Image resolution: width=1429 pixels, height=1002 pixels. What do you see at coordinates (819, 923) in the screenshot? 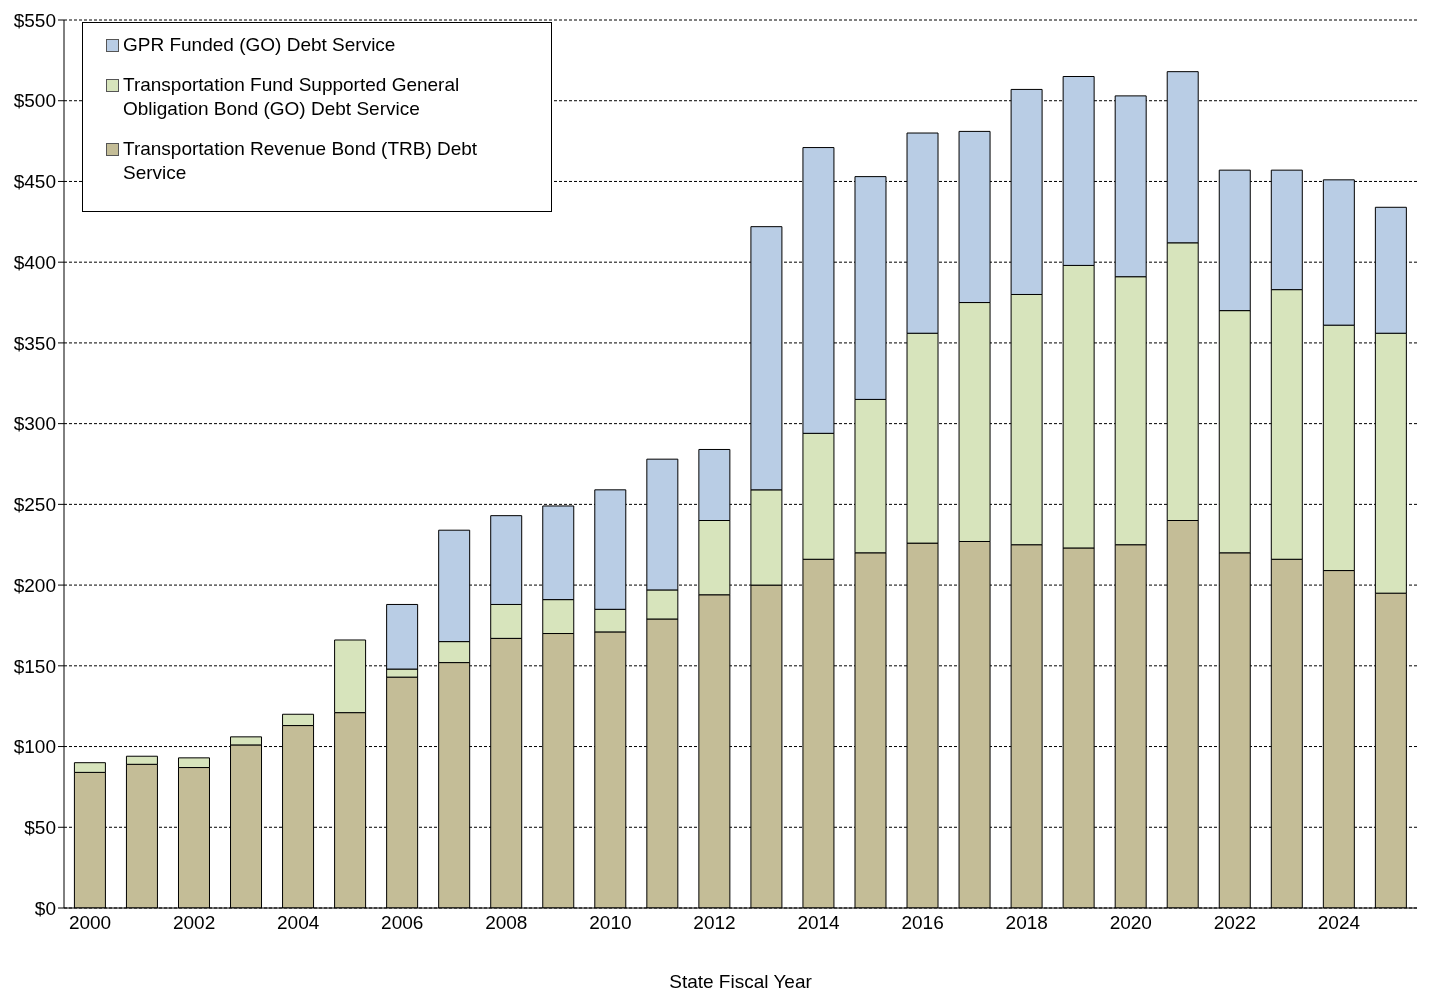
I see `x-tick-label: 2014` at bounding box center [819, 923].